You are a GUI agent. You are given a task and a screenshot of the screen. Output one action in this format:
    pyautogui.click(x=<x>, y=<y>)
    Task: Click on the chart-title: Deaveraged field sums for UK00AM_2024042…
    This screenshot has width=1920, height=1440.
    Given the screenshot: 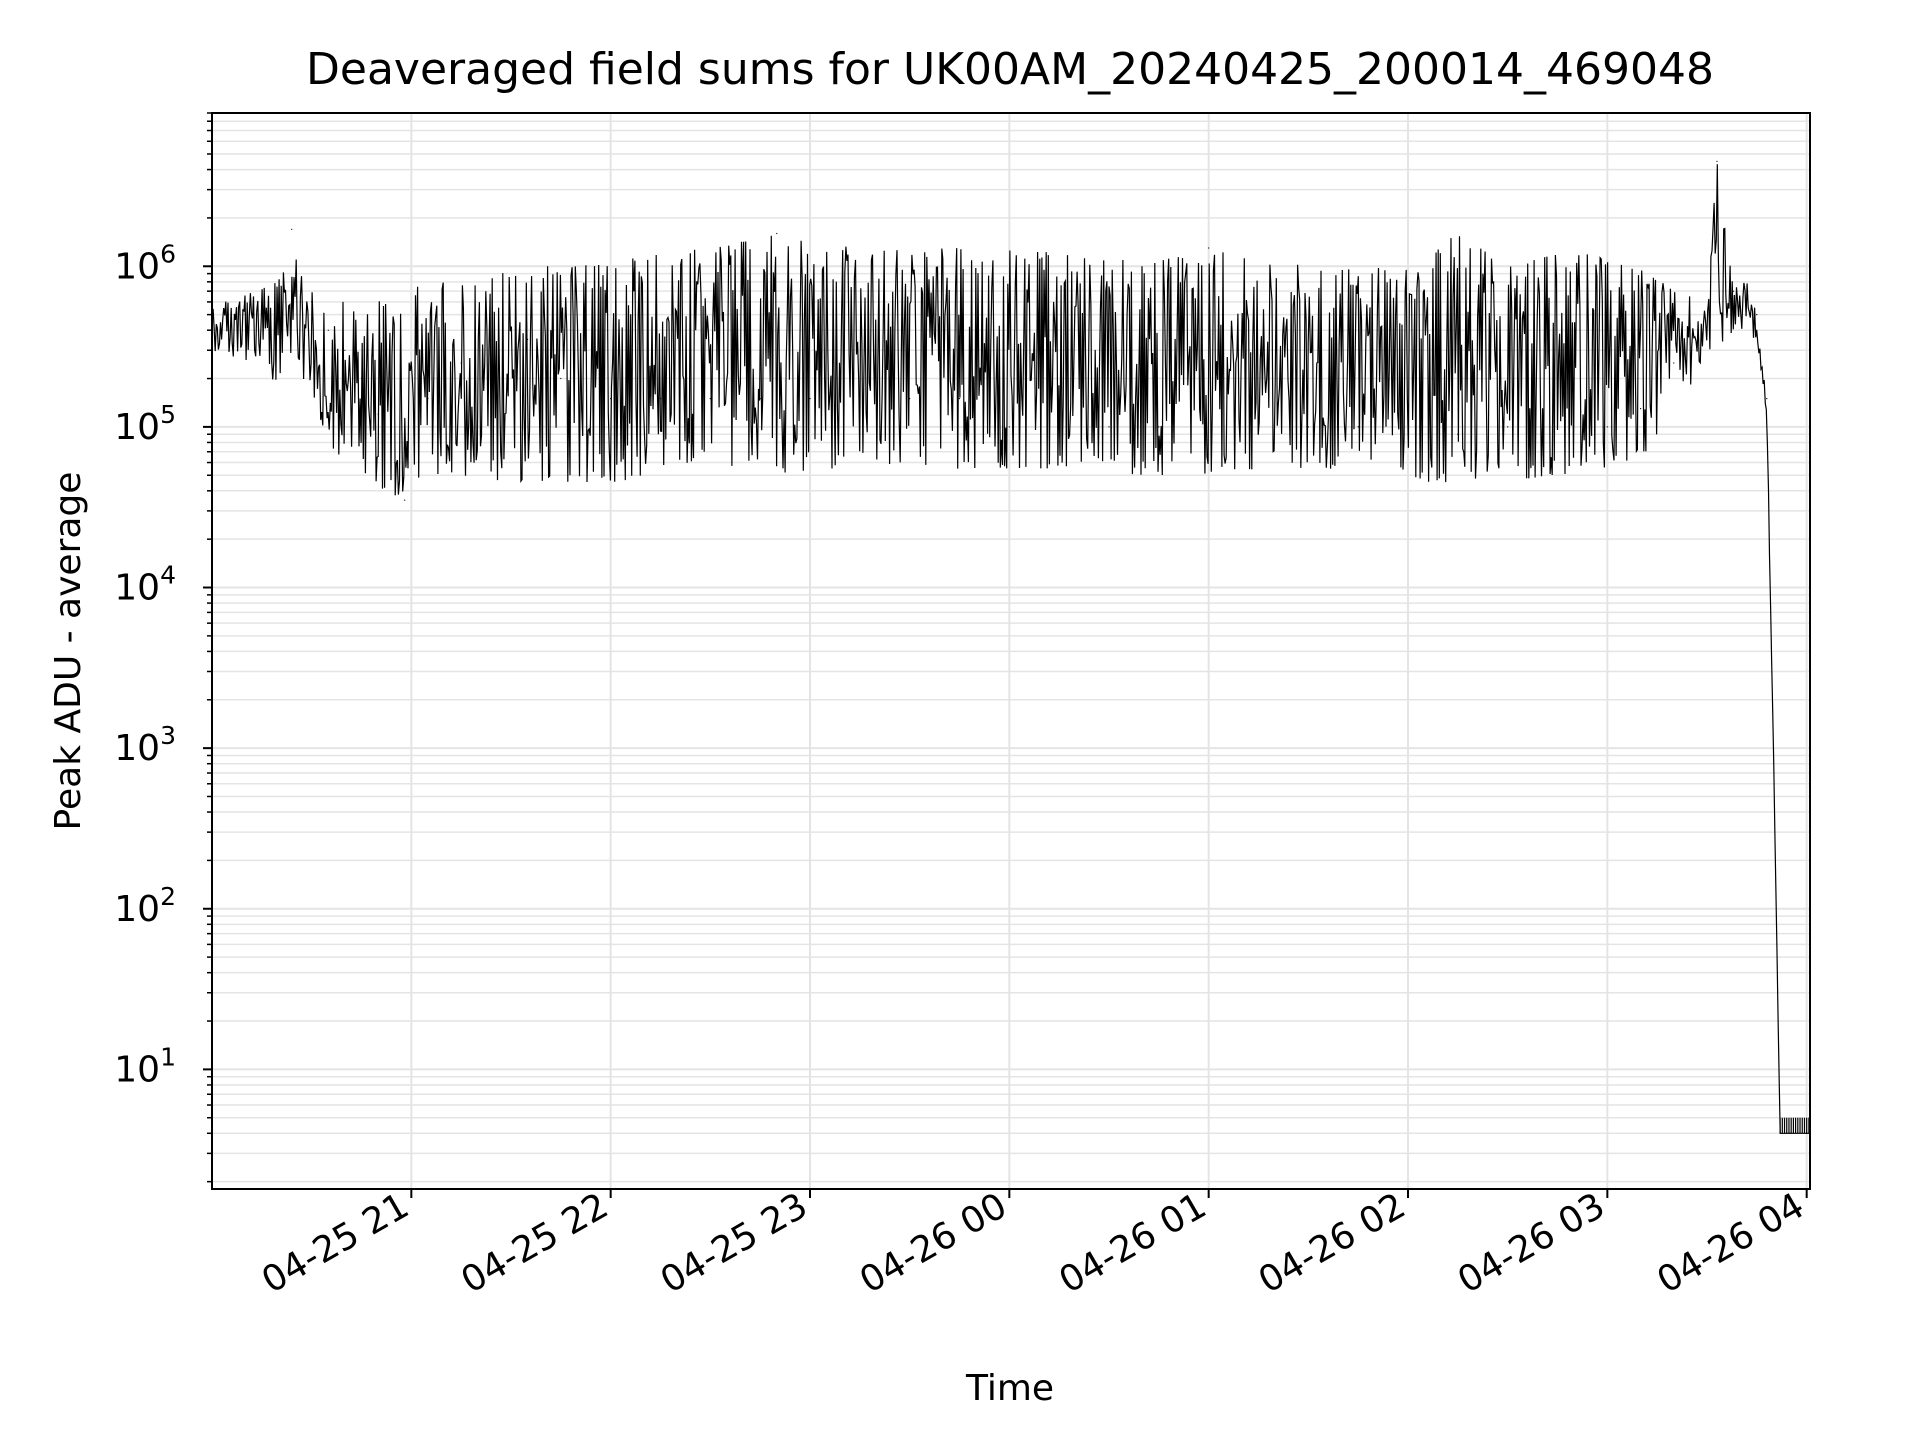 What is the action you would take?
    pyautogui.click(x=1010, y=69)
    